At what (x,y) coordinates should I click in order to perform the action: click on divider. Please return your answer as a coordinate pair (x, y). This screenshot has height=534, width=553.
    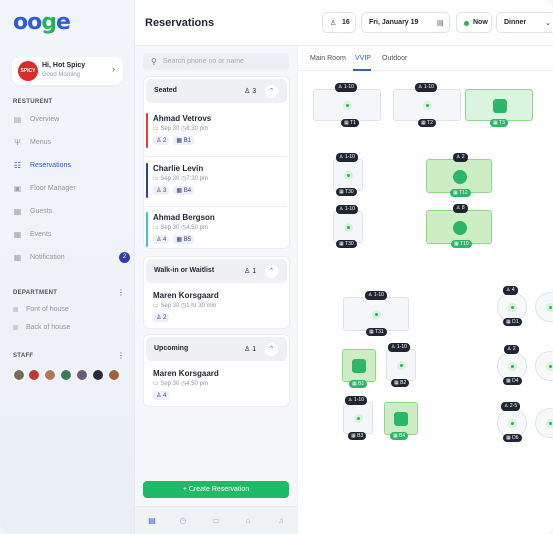
    Looking at the image, I should click on (216, 206).